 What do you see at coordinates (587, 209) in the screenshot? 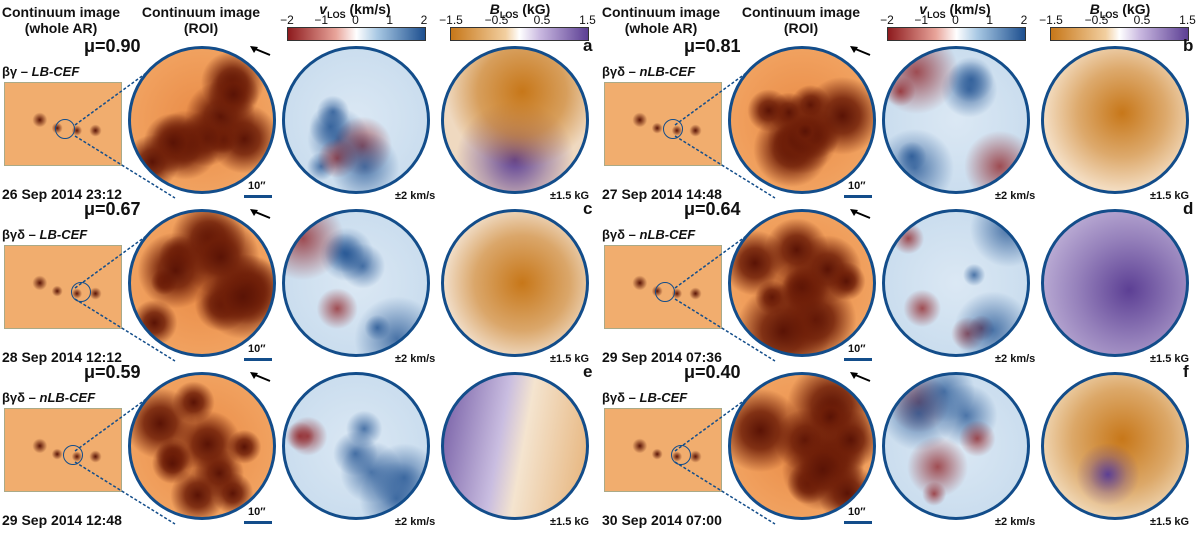
I see `panel-letter: c` at bounding box center [587, 209].